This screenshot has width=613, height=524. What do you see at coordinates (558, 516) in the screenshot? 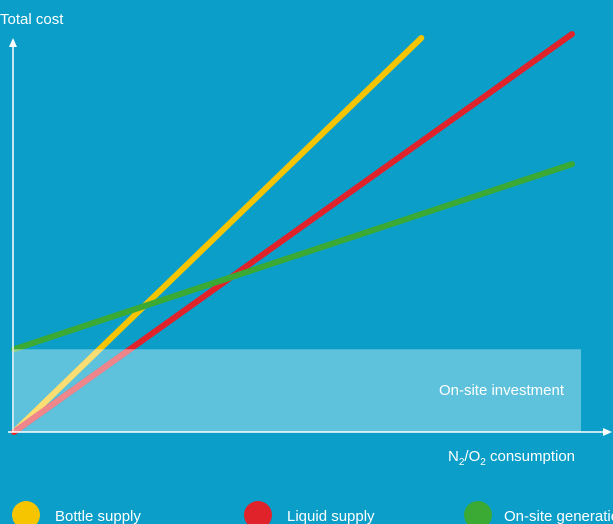
I see `legend-label-onsite: On-site generation` at bounding box center [558, 516].